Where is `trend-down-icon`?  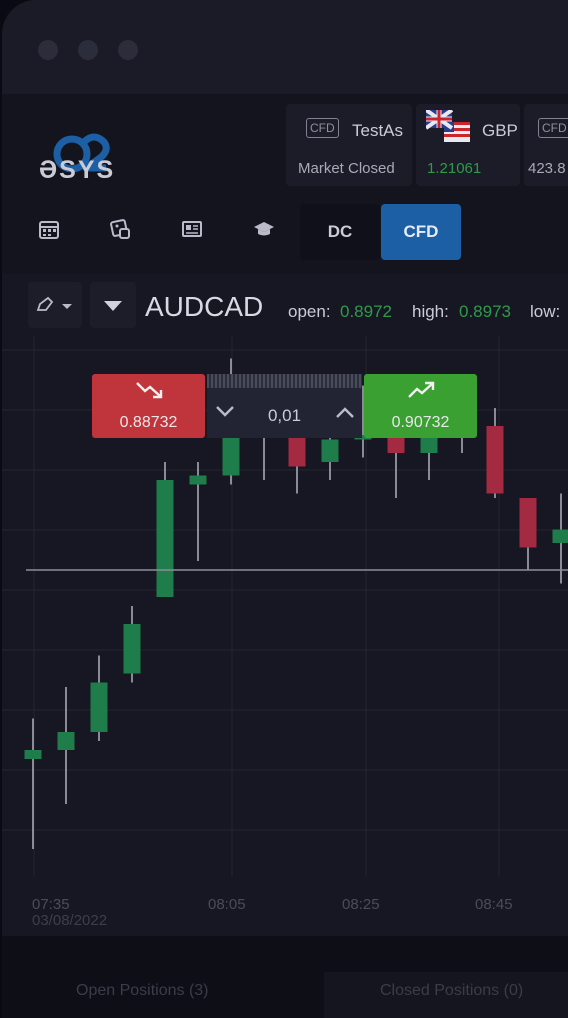
trend-down-icon is located at coordinates (149, 390).